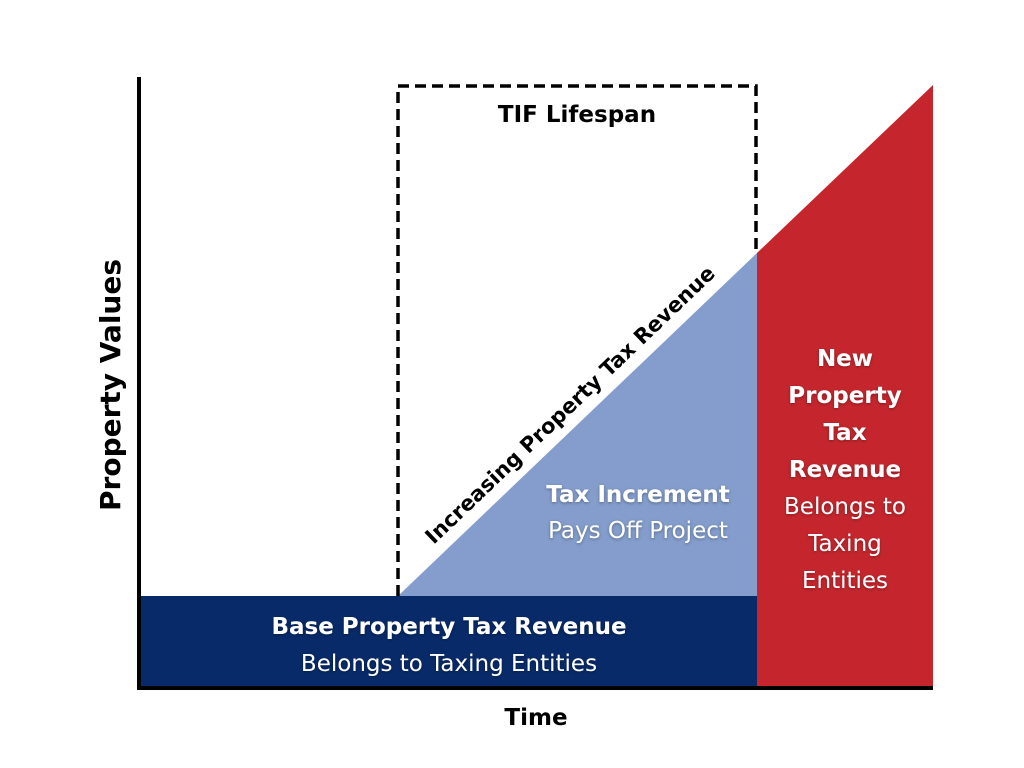  What do you see at coordinates (110, 385) in the screenshot?
I see `y-axis-label: Property Values` at bounding box center [110, 385].